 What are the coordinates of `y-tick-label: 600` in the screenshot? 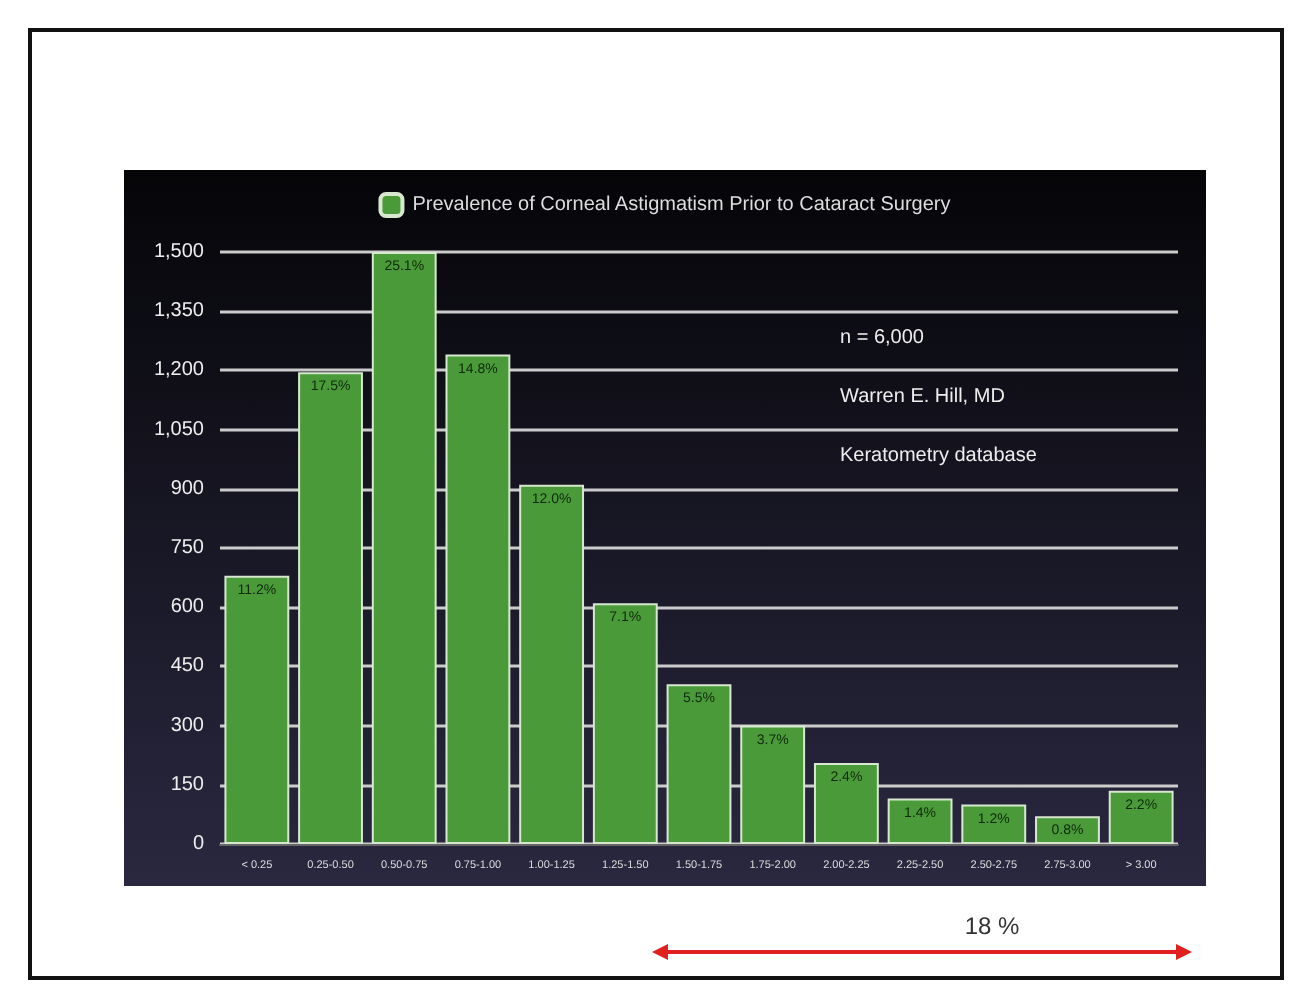 It's located at (187, 607).